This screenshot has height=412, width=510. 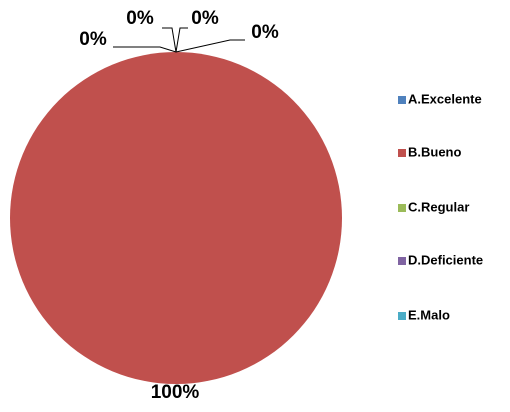 What do you see at coordinates (445, 259) in the screenshot?
I see `legend-label: D.Deficiente` at bounding box center [445, 259].